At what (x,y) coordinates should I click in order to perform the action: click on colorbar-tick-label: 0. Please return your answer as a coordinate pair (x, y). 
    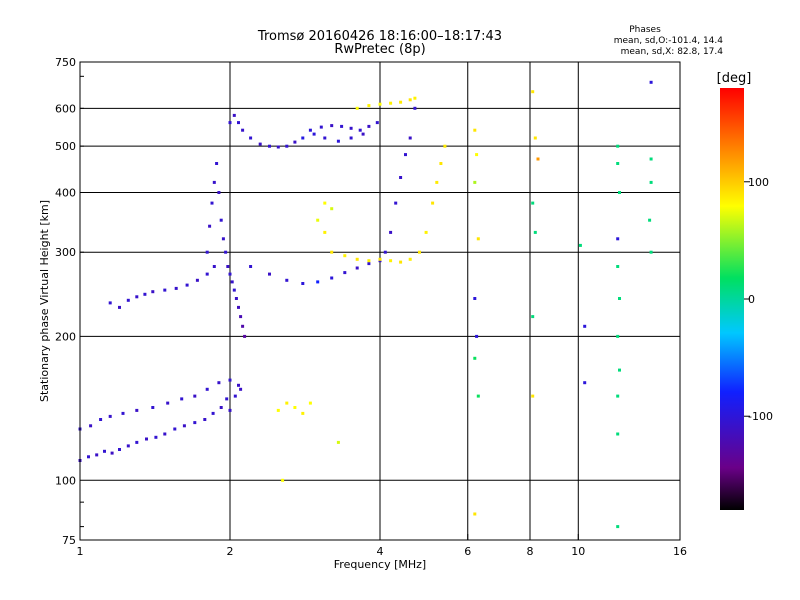
    Looking at the image, I should click on (751, 299).